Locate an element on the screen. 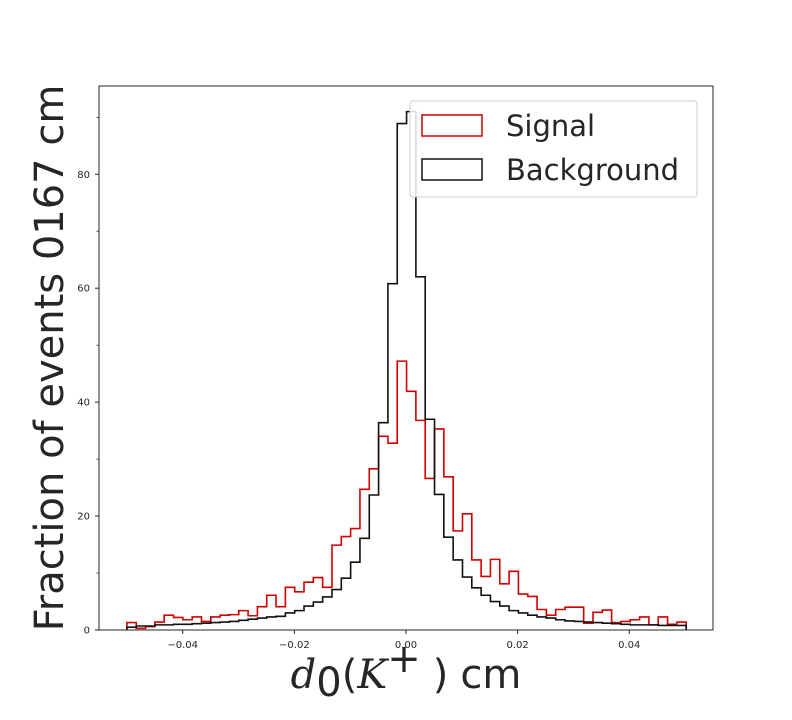 The image size is (792, 720). legend-swatch-signal is located at coordinates (452, 125).